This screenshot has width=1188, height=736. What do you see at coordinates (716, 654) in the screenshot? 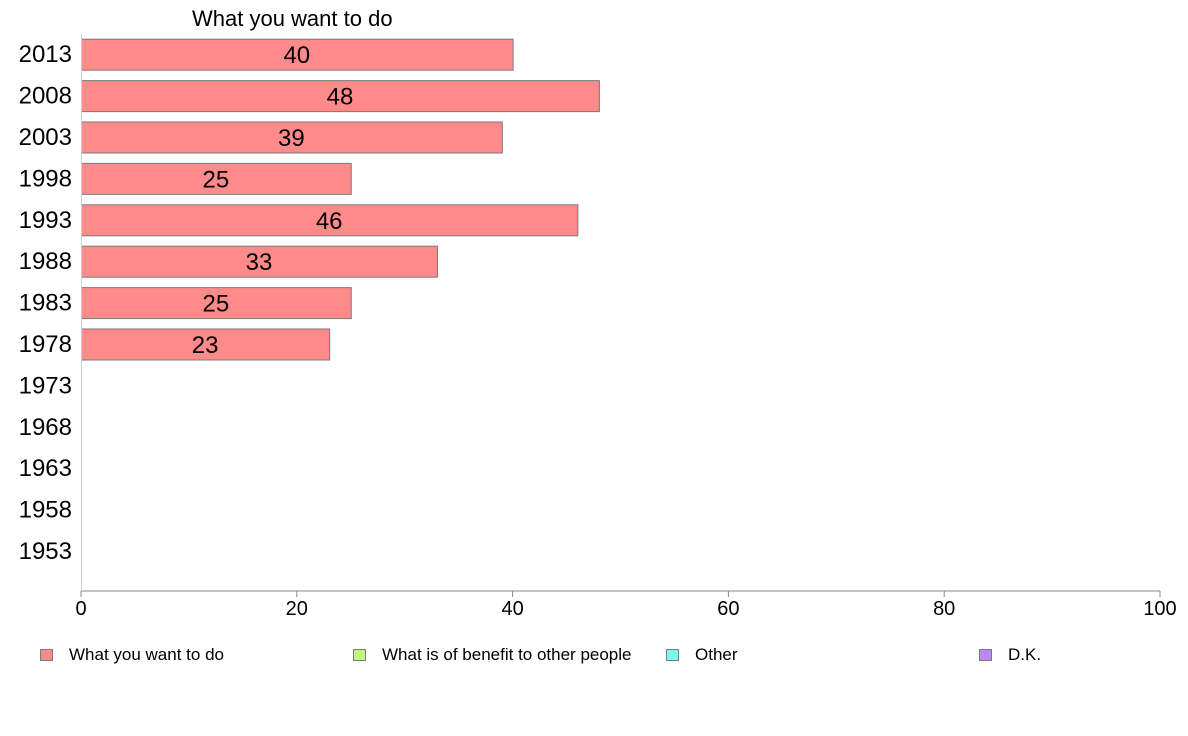
I see `legend-label: Other` at bounding box center [716, 654].